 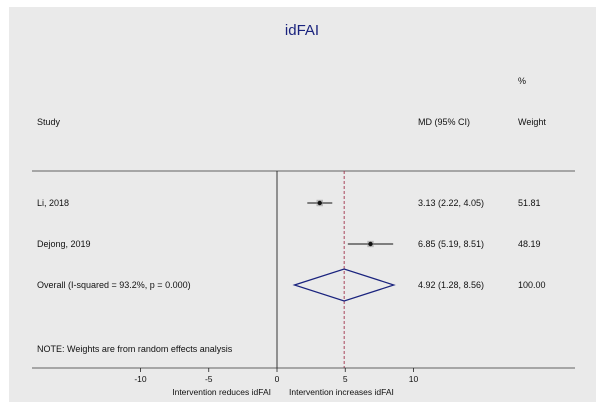 I want to click on effect-column-header: MD (95% CI), so click(x=444, y=122).